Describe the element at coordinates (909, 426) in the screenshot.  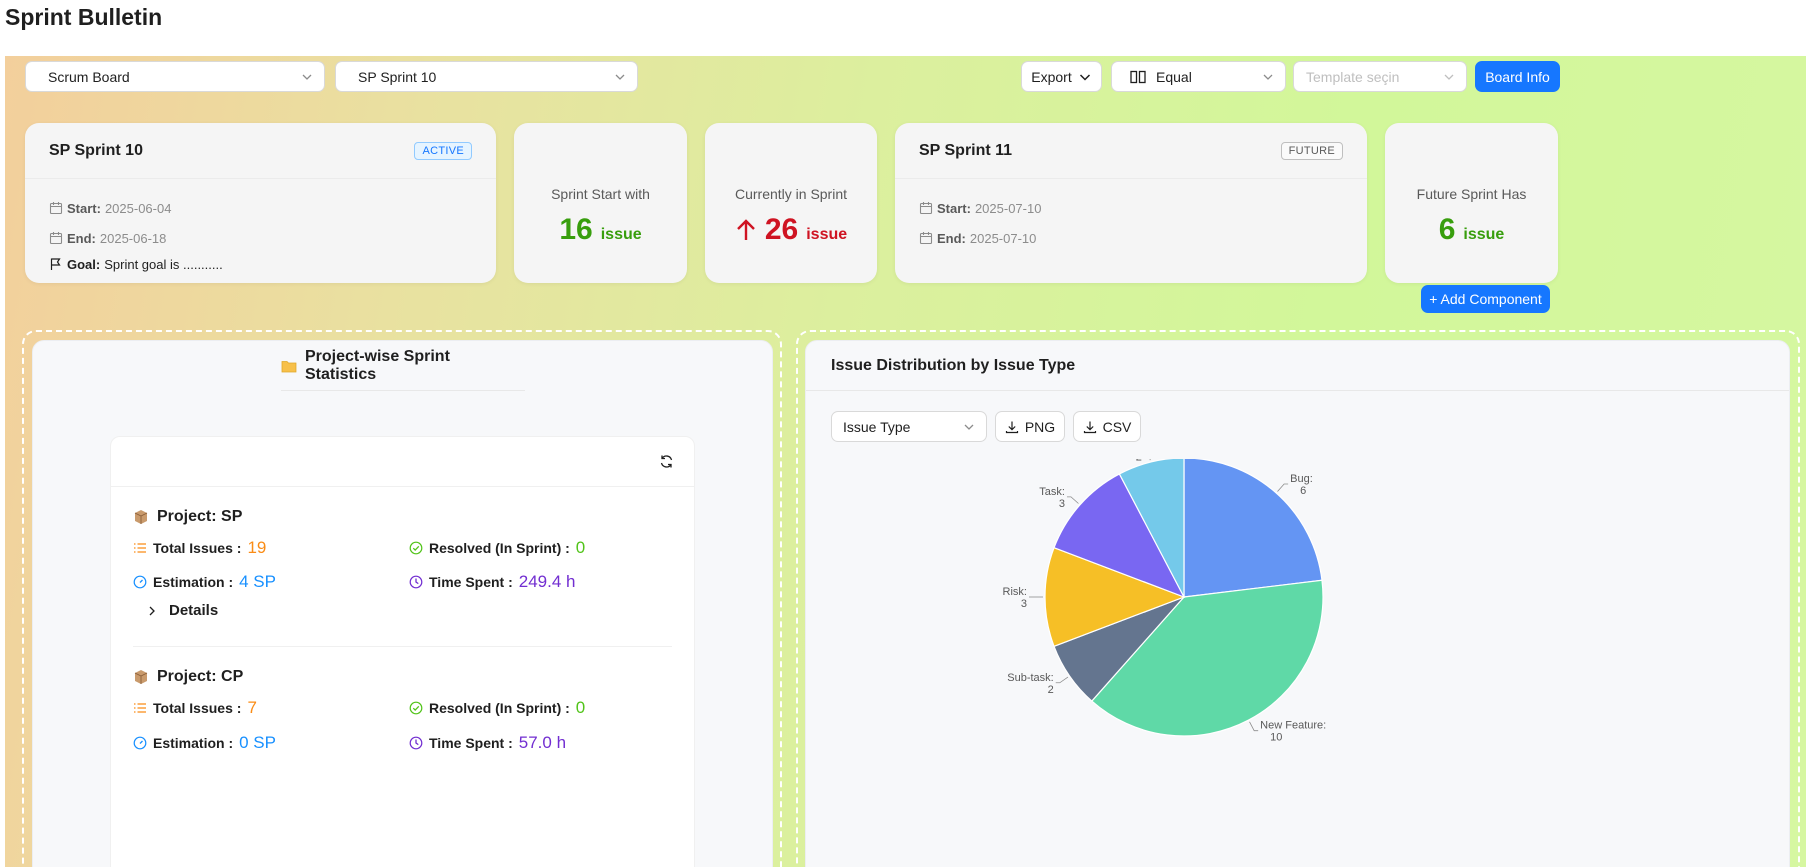
I see `group-by-select: Issue Type` at that location.